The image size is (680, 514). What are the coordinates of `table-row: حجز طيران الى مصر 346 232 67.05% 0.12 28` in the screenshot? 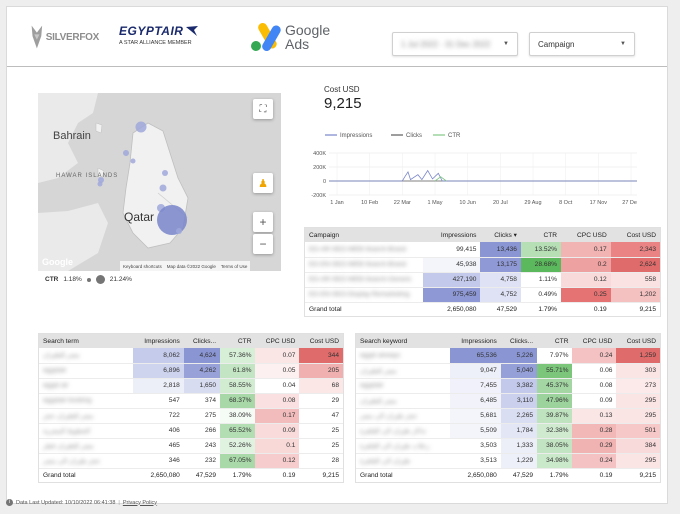 It's located at (191, 461).